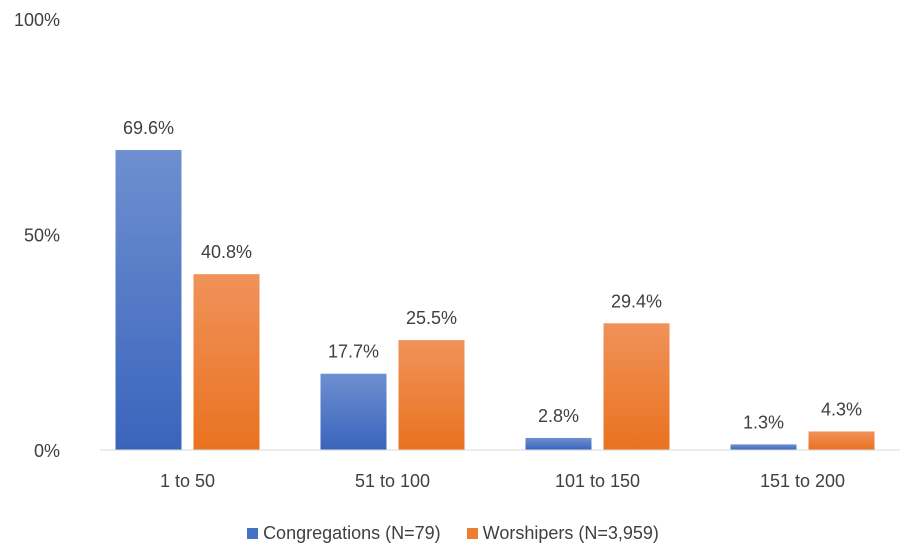  Describe the element at coordinates (597, 481) in the screenshot. I see `x-tick-label: 101 to 150` at that location.